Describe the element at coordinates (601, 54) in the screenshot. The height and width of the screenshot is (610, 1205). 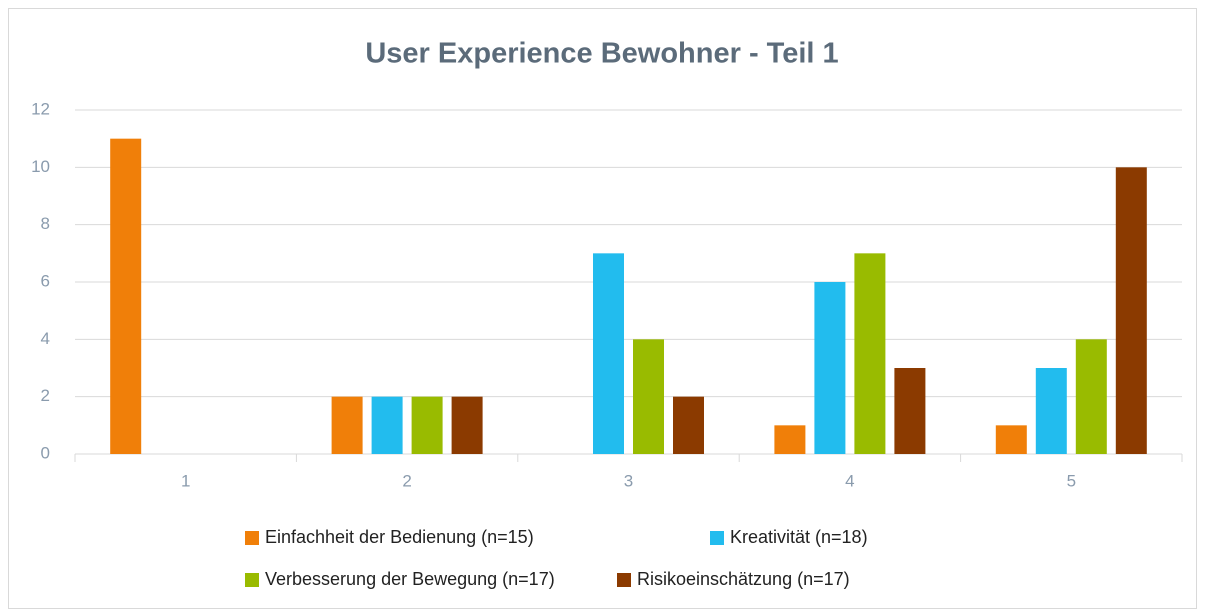
I see `chart-title: User Experience Bewohner - Teil 1` at that location.